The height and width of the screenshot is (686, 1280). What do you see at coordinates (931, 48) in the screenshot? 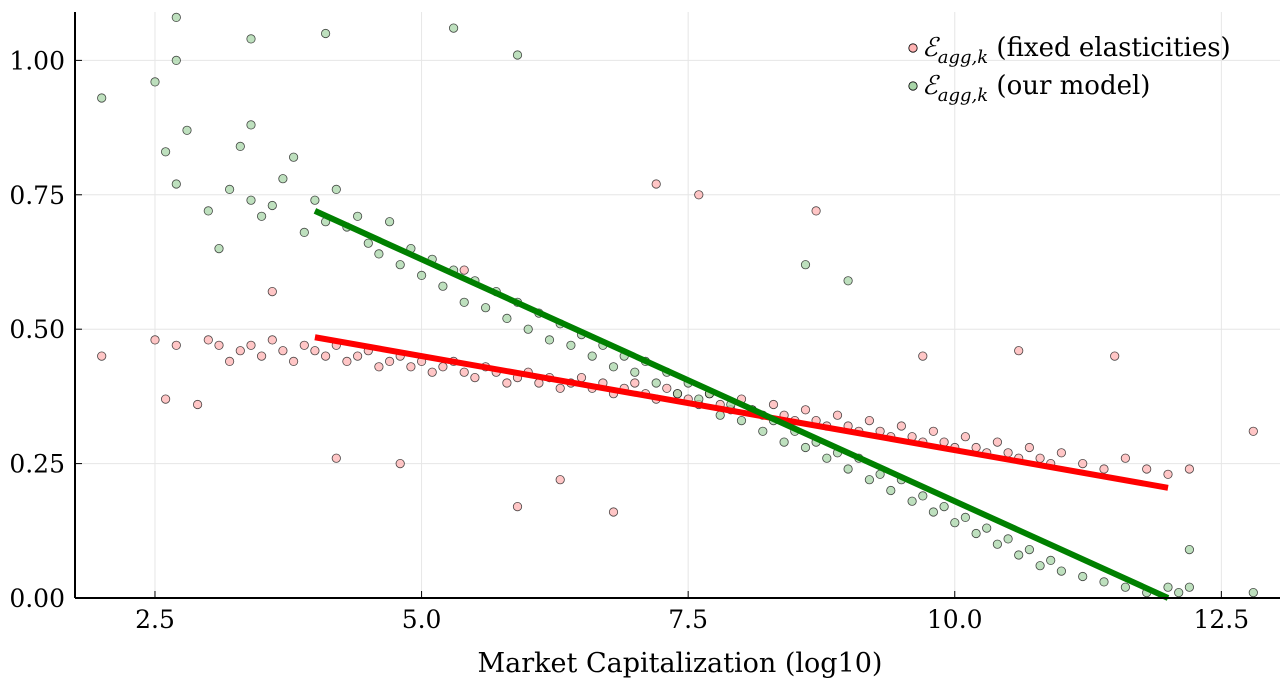
I see `legend-symbol: ℰ` at bounding box center [931, 48].